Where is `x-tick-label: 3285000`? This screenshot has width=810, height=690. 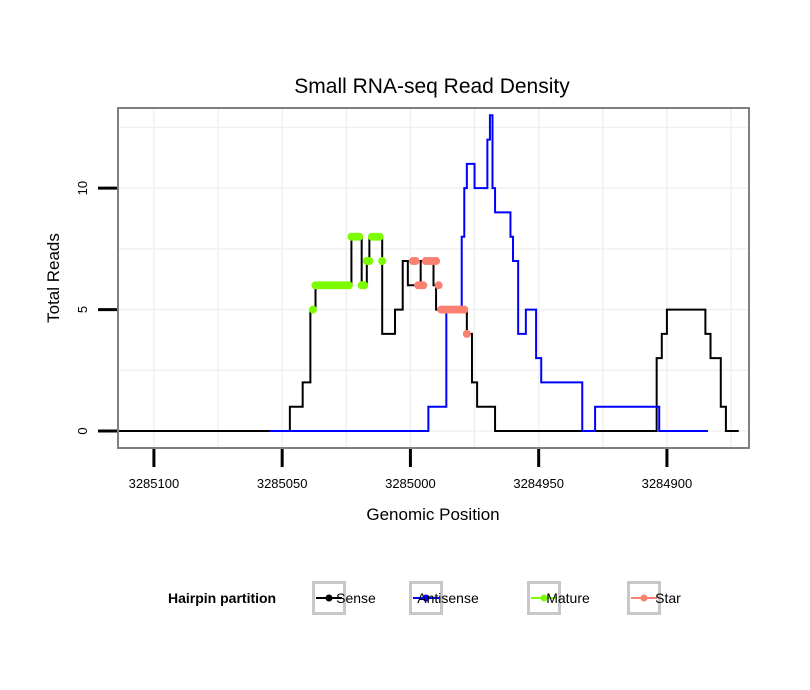
x-tick-label: 3285000 is located at coordinates (410, 483).